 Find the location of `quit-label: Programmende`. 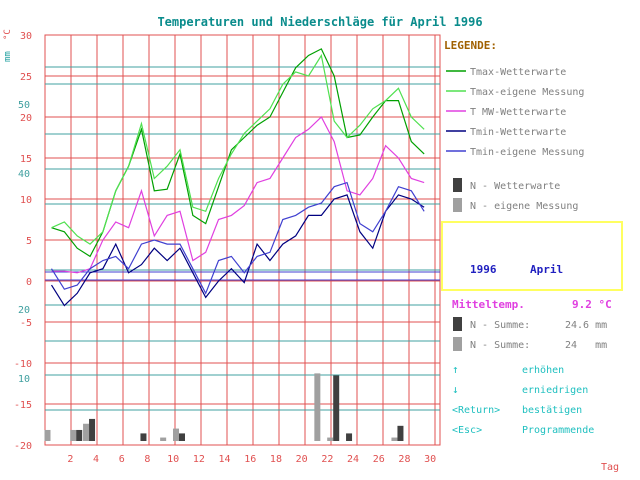

quit-label: Programmende is located at coordinates (558, 430).